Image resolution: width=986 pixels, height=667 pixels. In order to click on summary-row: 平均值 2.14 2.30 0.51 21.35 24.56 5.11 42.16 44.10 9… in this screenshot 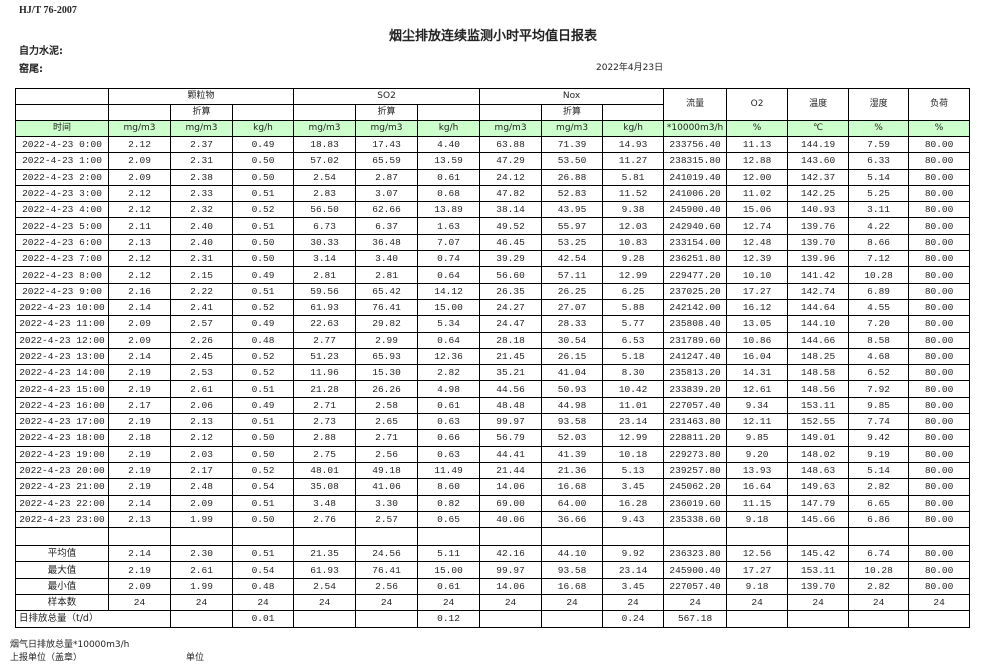, I will do `click(493, 554)`.